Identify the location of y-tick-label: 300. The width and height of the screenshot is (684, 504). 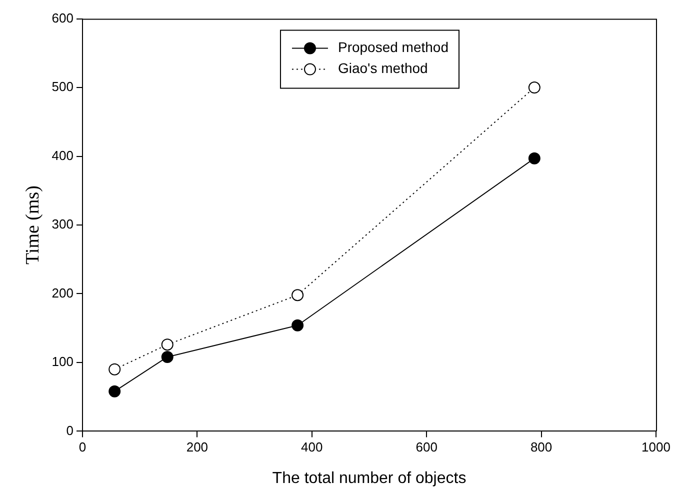
(63, 224).